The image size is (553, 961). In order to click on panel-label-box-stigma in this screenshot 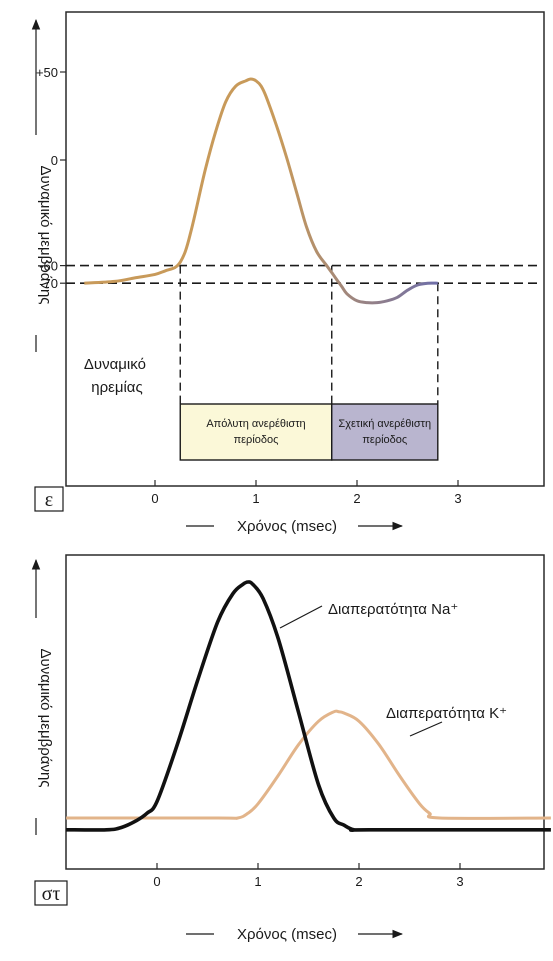, I will do `click(51, 893)`.